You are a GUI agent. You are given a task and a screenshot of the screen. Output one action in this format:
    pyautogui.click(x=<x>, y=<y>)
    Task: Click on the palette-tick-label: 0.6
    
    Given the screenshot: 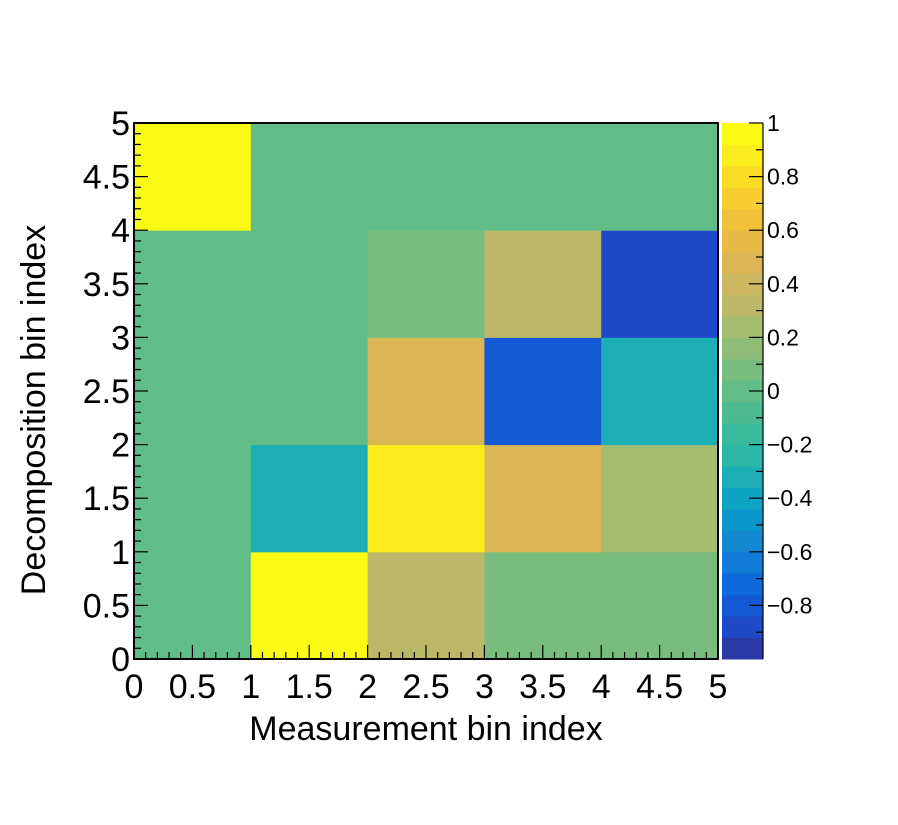 What is the action you would take?
    pyautogui.click(x=783, y=230)
    